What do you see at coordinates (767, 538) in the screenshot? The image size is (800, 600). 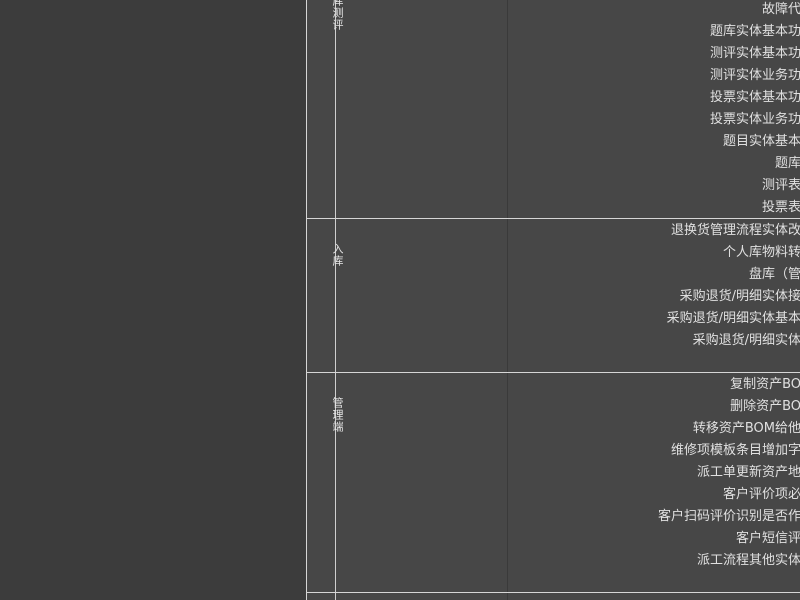 I see `row-text: 客户短信评` at bounding box center [767, 538].